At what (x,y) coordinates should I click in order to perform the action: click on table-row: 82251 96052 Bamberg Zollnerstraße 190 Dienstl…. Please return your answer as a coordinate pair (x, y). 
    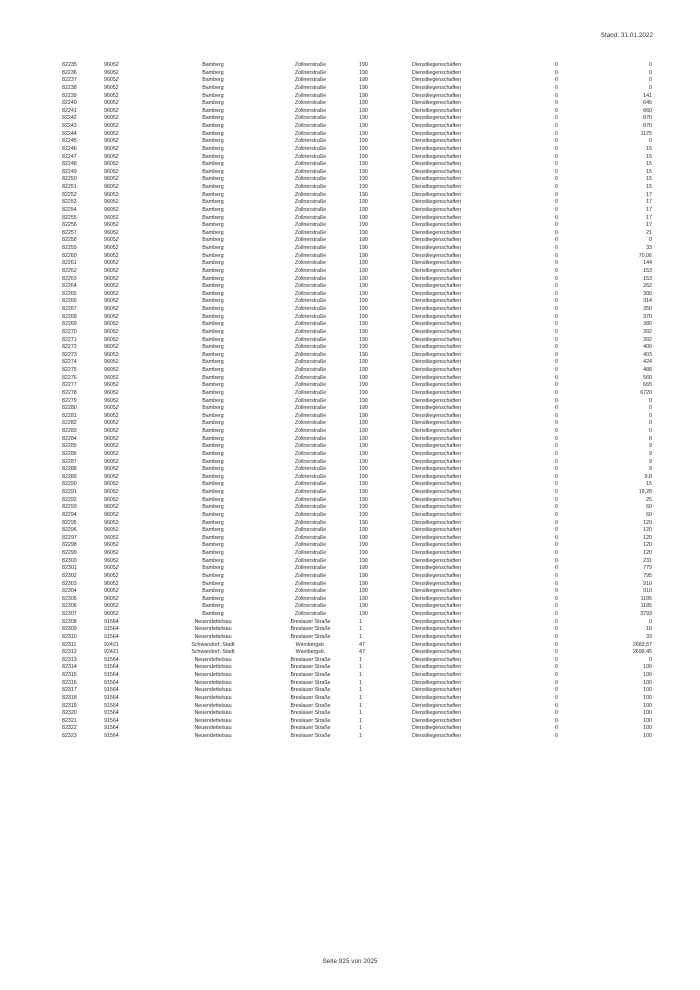
    Looking at the image, I should click on (357, 188).